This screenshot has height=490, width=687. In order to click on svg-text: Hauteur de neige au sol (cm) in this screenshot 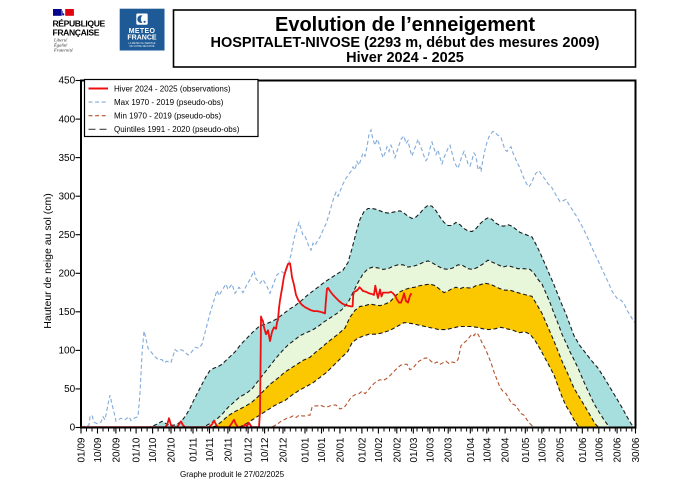, I will do `click(48, 260)`.